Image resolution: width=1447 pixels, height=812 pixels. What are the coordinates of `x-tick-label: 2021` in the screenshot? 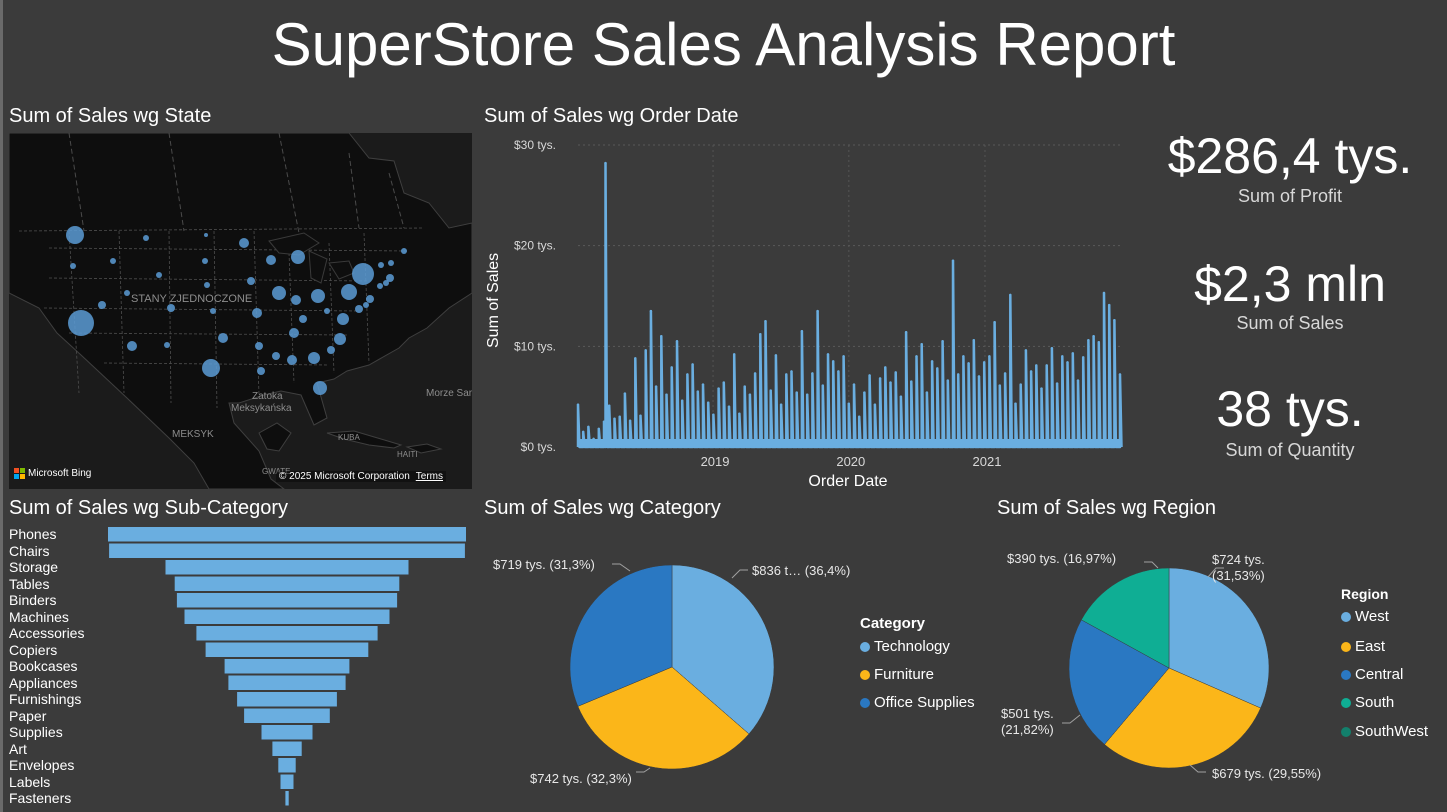 It's located at (987, 461).